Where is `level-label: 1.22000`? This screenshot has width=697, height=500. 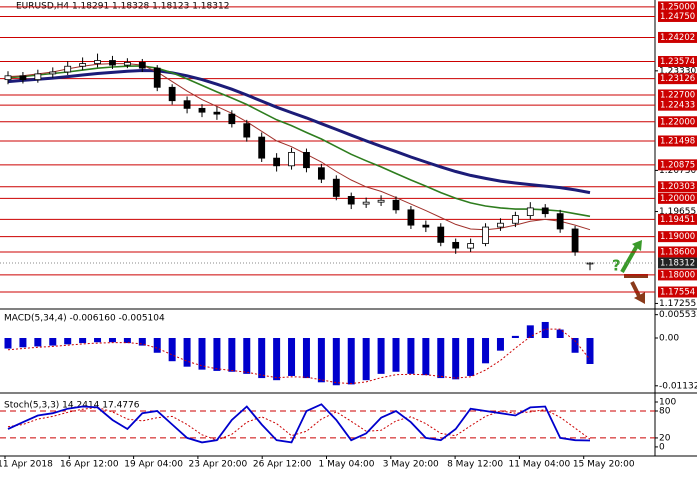
level-label: 1.22000 is located at coordinates (677, 122).